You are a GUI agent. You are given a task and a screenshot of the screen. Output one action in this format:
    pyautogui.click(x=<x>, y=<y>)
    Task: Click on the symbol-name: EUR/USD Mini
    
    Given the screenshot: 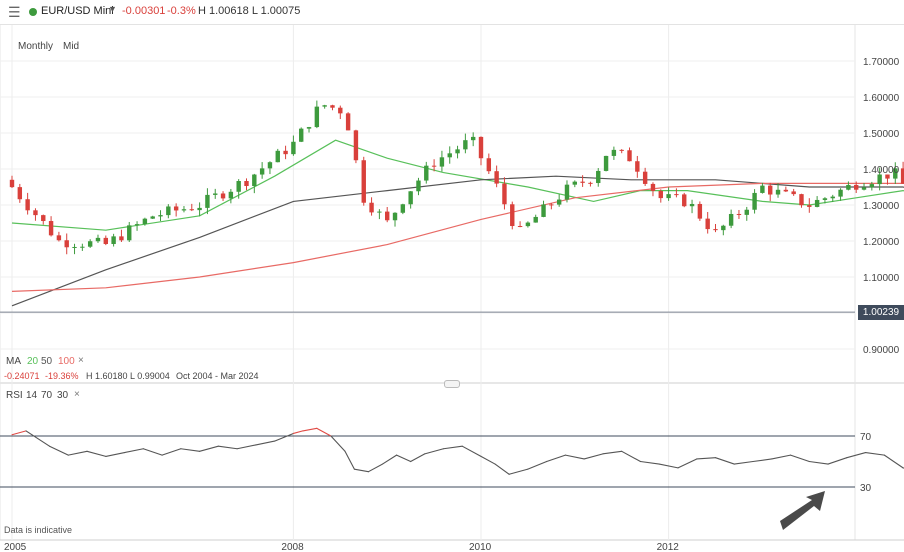 What is the action you would take?
    pyautogui.click(x=77, y=11)
    